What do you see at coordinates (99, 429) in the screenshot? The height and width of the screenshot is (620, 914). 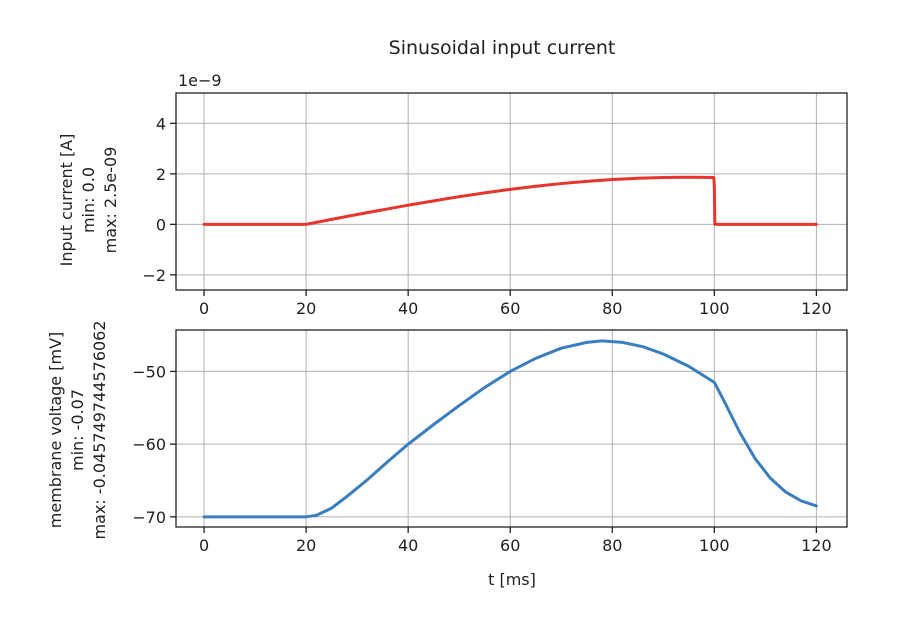 I see `bottom-ylabel-line-3: max: -0.045749744576062` at bounding box center [99, 429].